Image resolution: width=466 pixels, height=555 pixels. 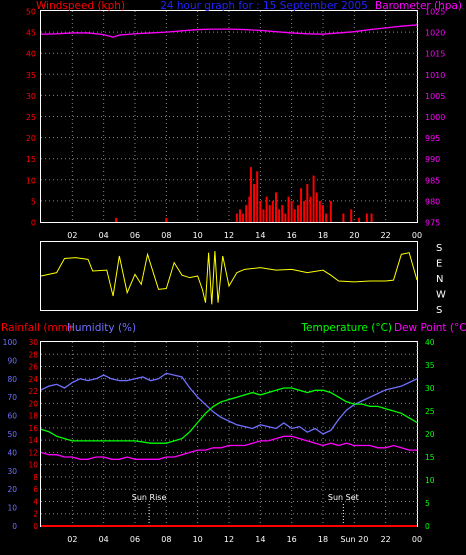 What do you see at coordinates (35, 526) in the screenshot?
I see `rainfall-tick-label: 0` at bounding box center [35, 526].